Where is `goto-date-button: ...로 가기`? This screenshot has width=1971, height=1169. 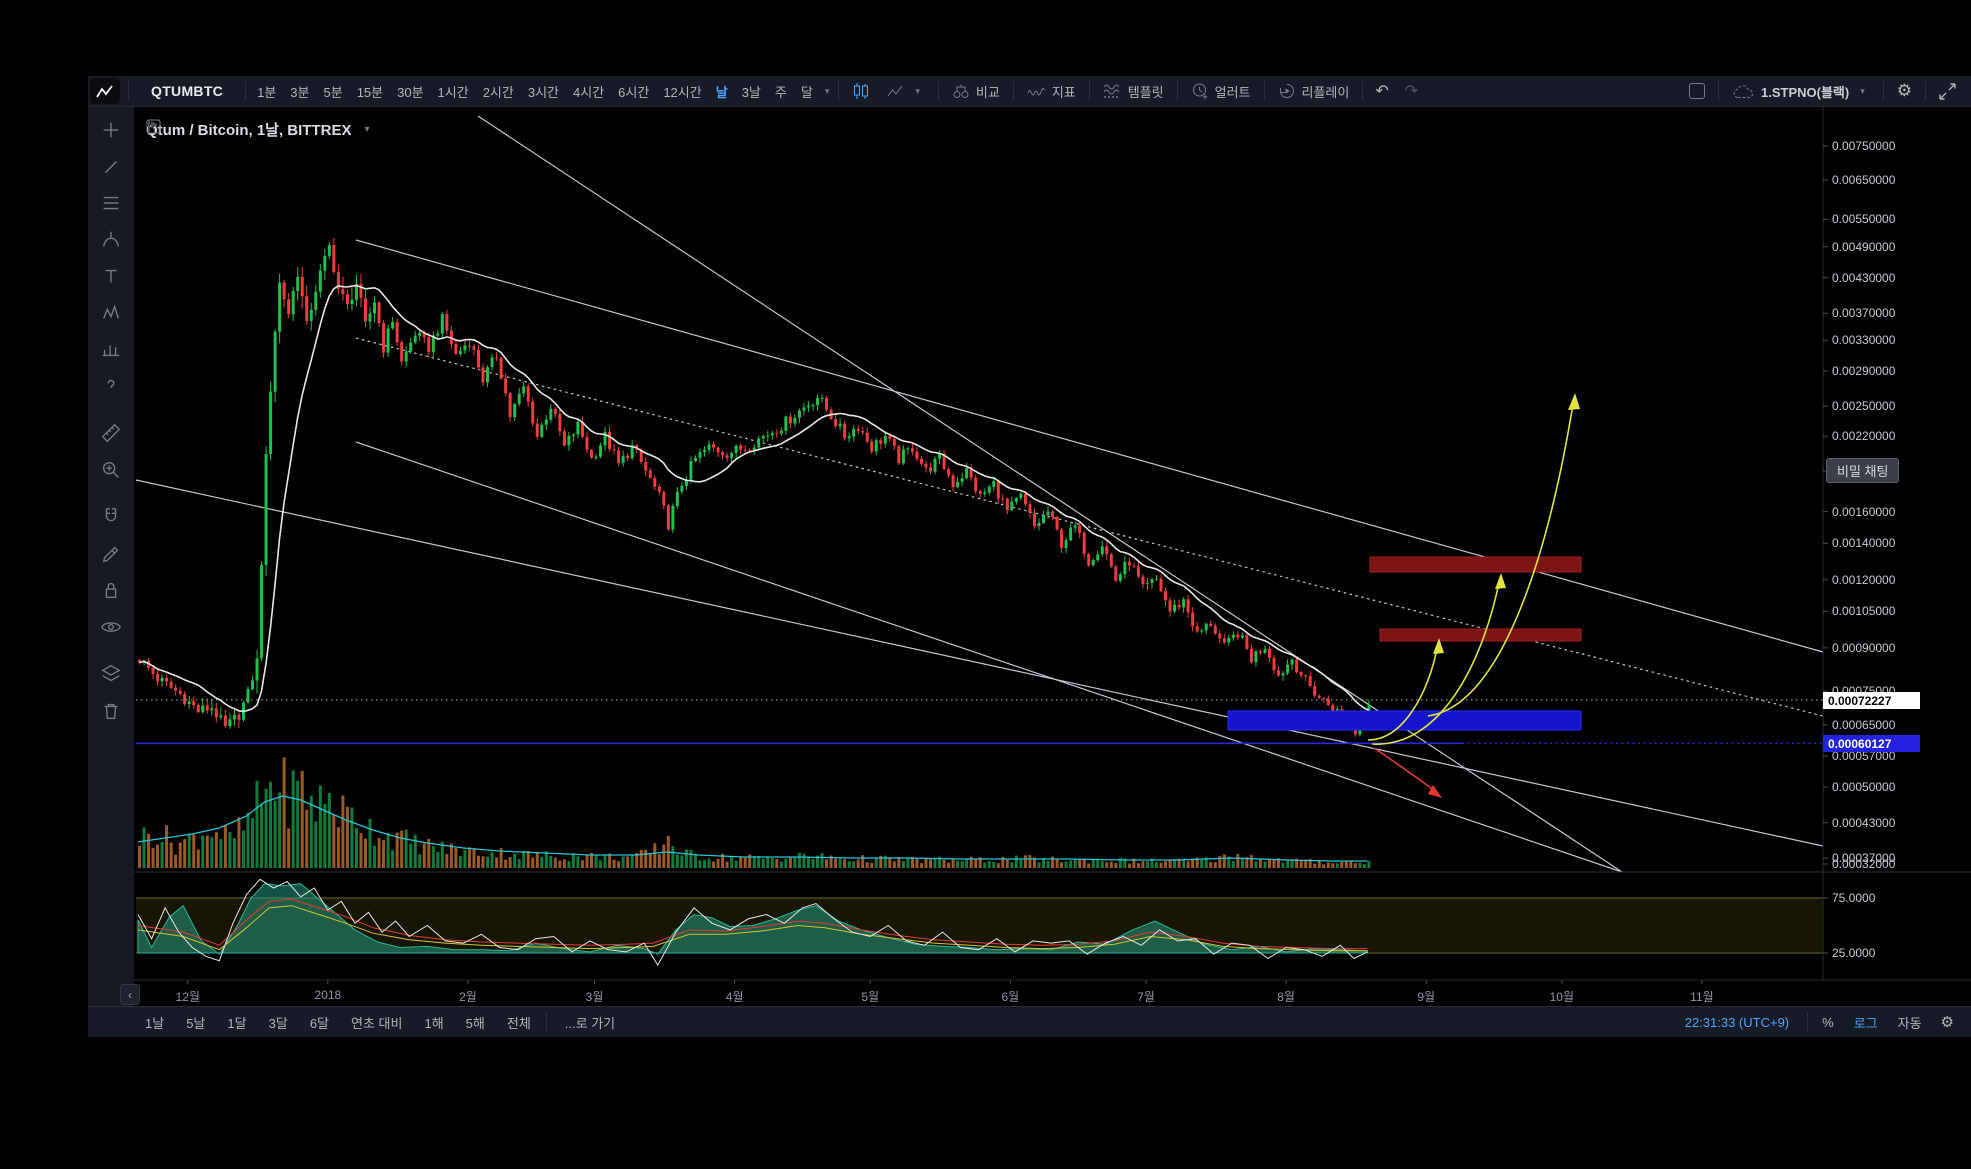 goto-date-button: ...로 가기 is located at coordinates (590, 1023).